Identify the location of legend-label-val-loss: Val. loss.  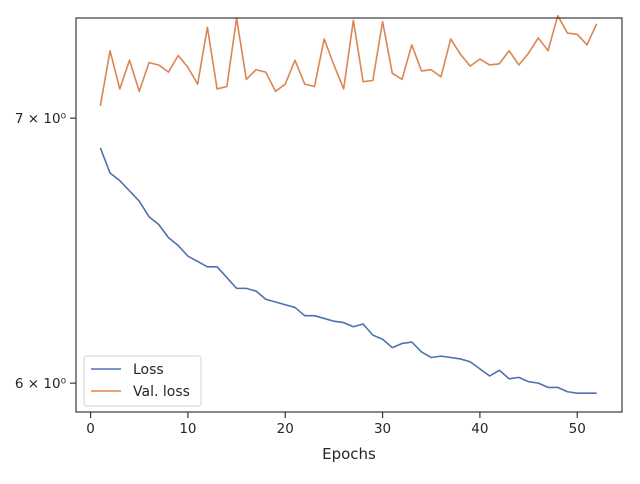
(161, 392).